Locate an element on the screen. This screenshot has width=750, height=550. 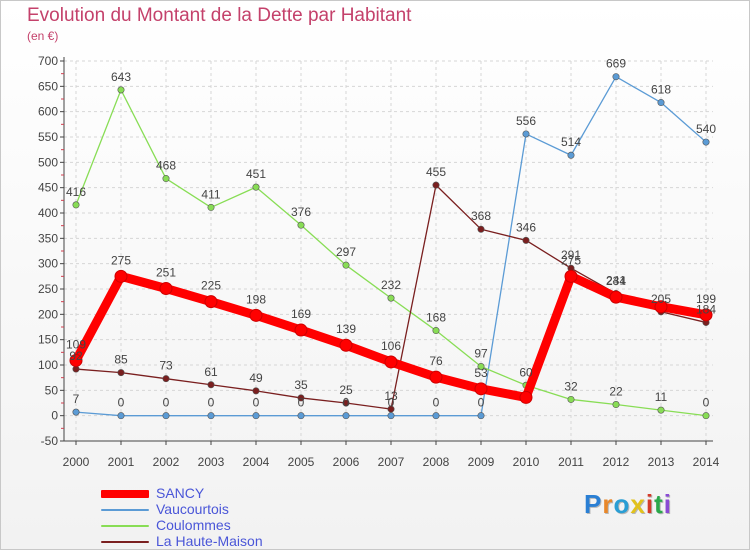
x-tick-label: 2008 is located at coordinates (436, 462).